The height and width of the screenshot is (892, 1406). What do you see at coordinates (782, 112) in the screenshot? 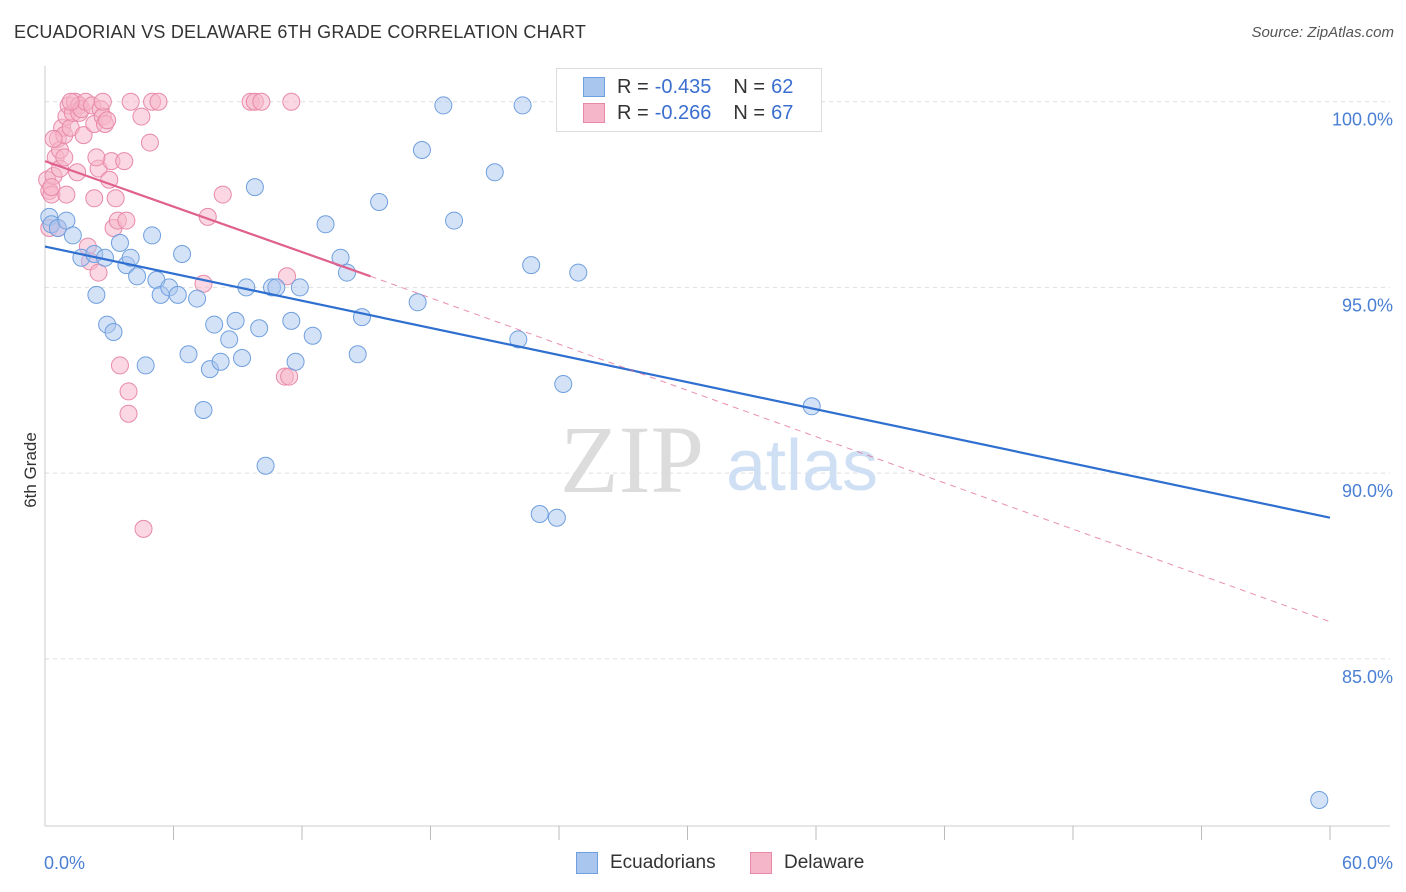
I see `n-value: 67` at bounding box center [782, 112].